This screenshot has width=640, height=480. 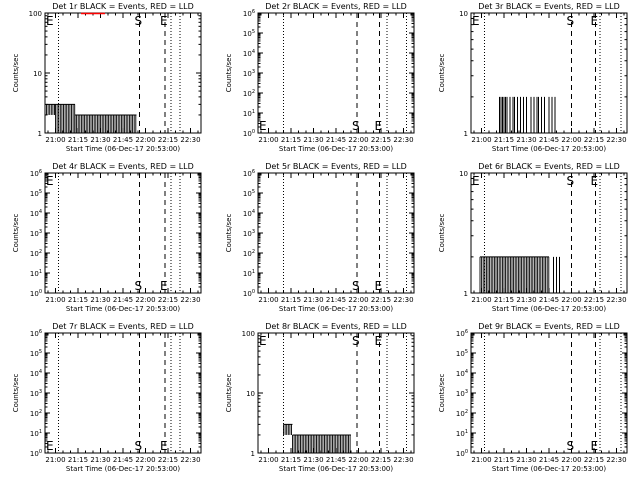 I want to click on panel-title: Det 7r BLACK = Events, RED = LLD, so click(x=123, y=326).